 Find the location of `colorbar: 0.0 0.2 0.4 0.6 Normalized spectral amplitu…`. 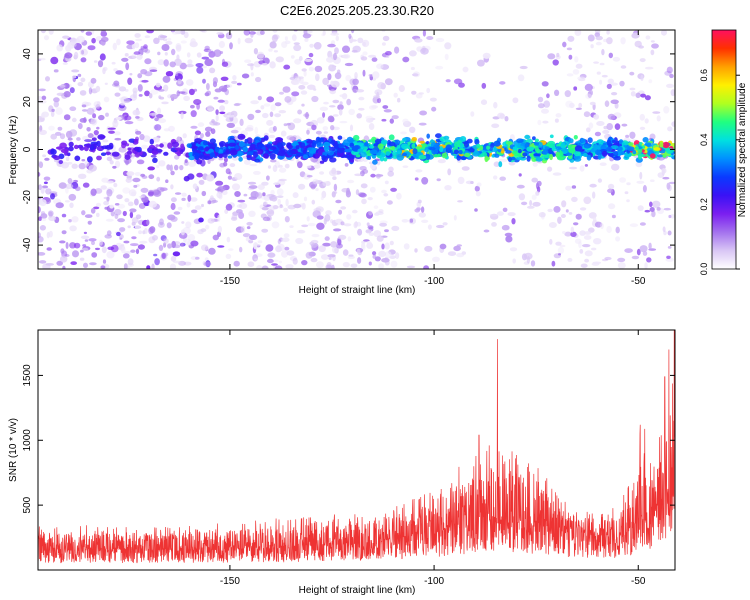

colorbar: 0.0 0.2 0.4 0.6 Normalized spectral amplitu… is located at coordinates (723, 152).